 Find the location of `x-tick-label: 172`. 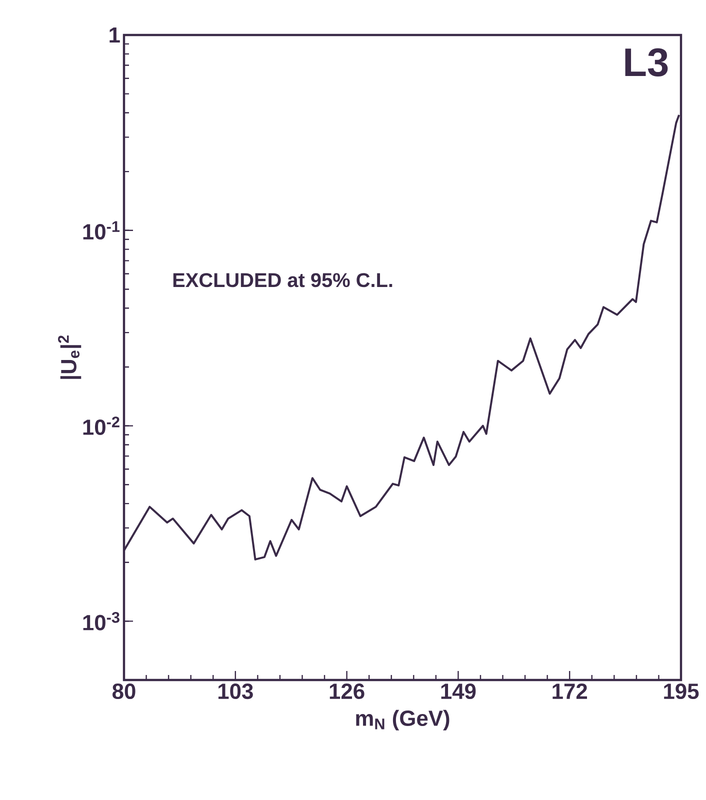

x-tick-label: 172 is located at coordinates (570, 691).